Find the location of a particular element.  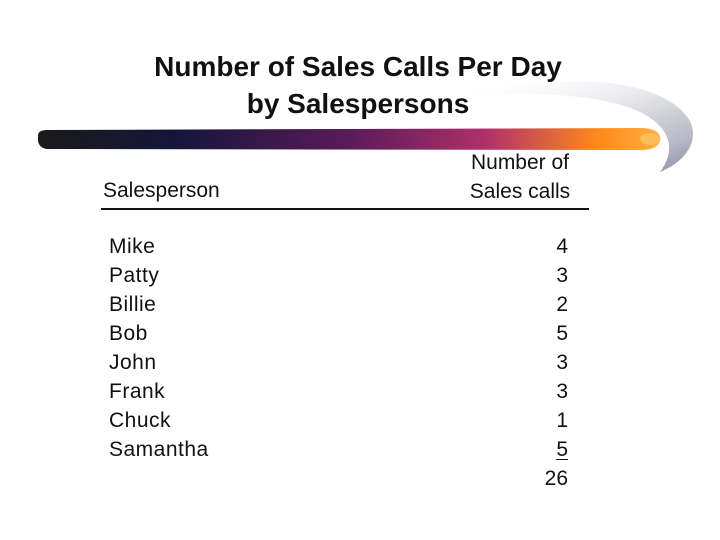

sales-calls-value-list: 4 3 2 5 3 3 1 5 is located at coordinates (544, 348).